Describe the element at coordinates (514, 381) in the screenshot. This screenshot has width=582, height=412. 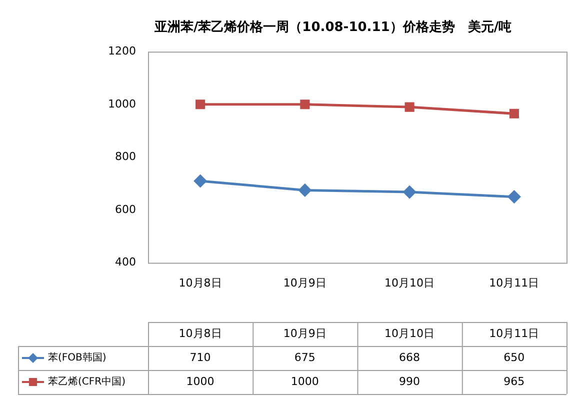
I see `data-label: 965` at that location.